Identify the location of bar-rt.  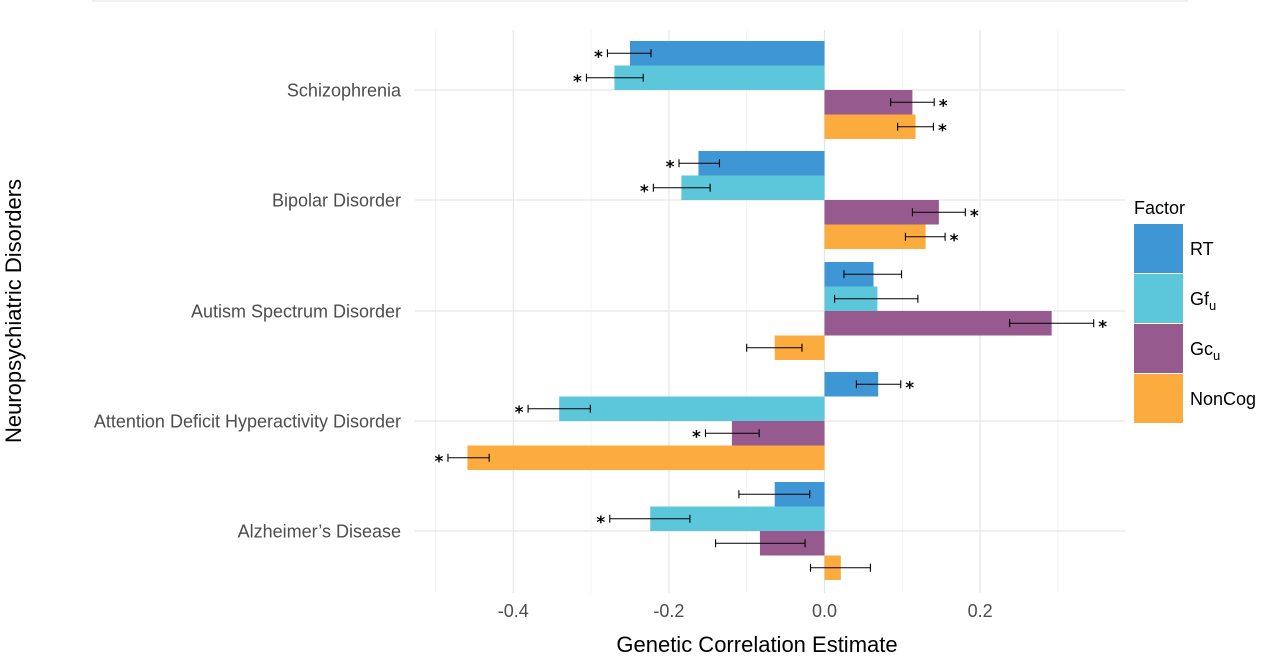
(727, 53).